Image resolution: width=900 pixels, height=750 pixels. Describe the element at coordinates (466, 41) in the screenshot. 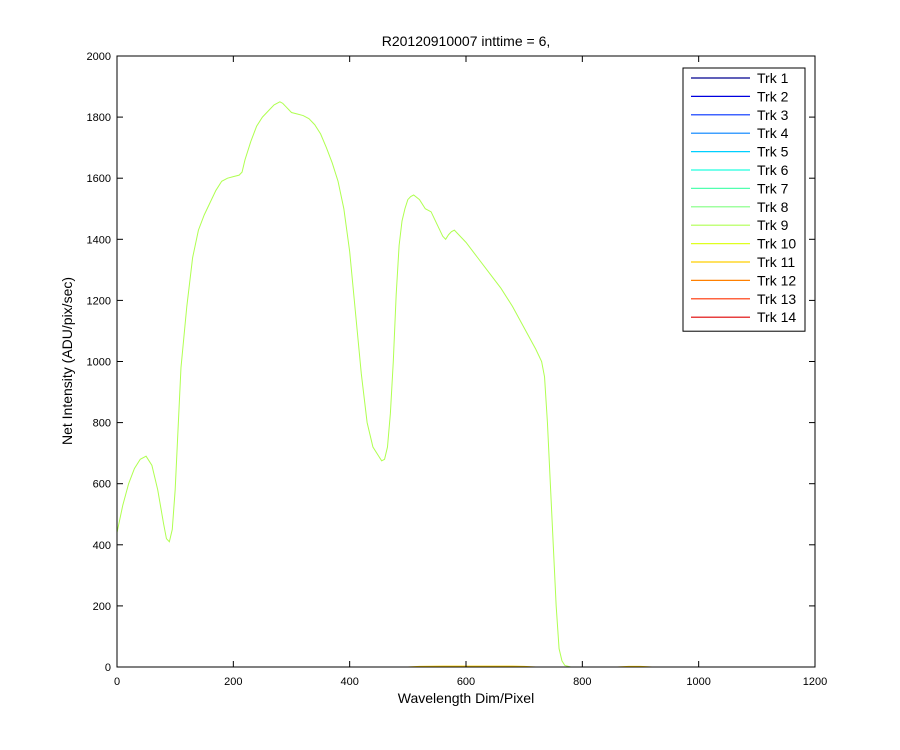

I see `chart-title: R20120910007 inttime = 6,` at that location.